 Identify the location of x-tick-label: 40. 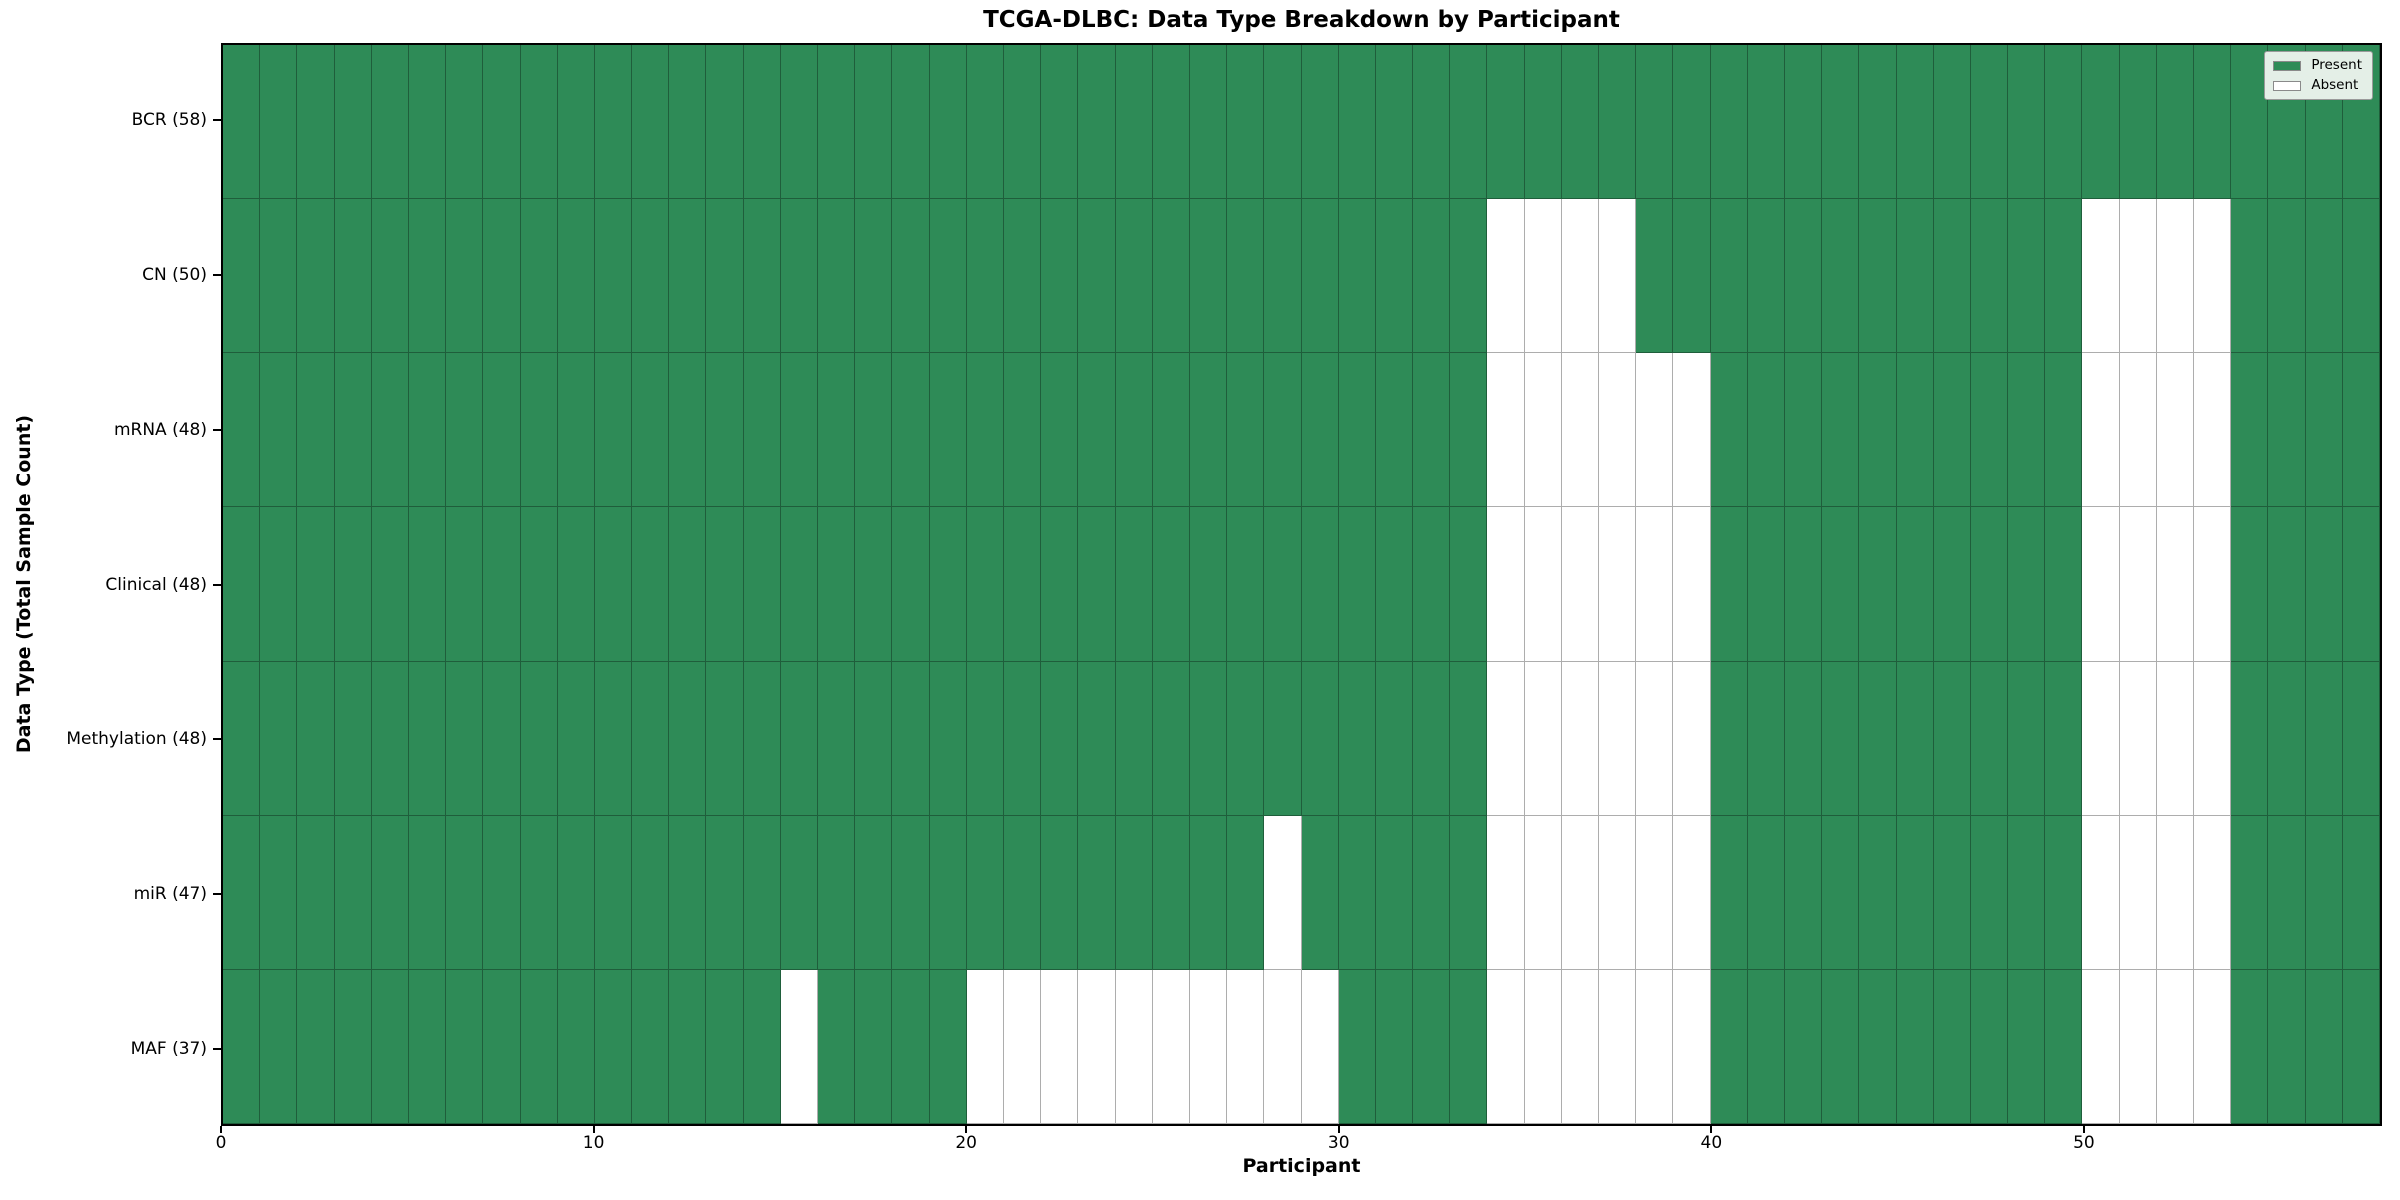
(1711, 1143).